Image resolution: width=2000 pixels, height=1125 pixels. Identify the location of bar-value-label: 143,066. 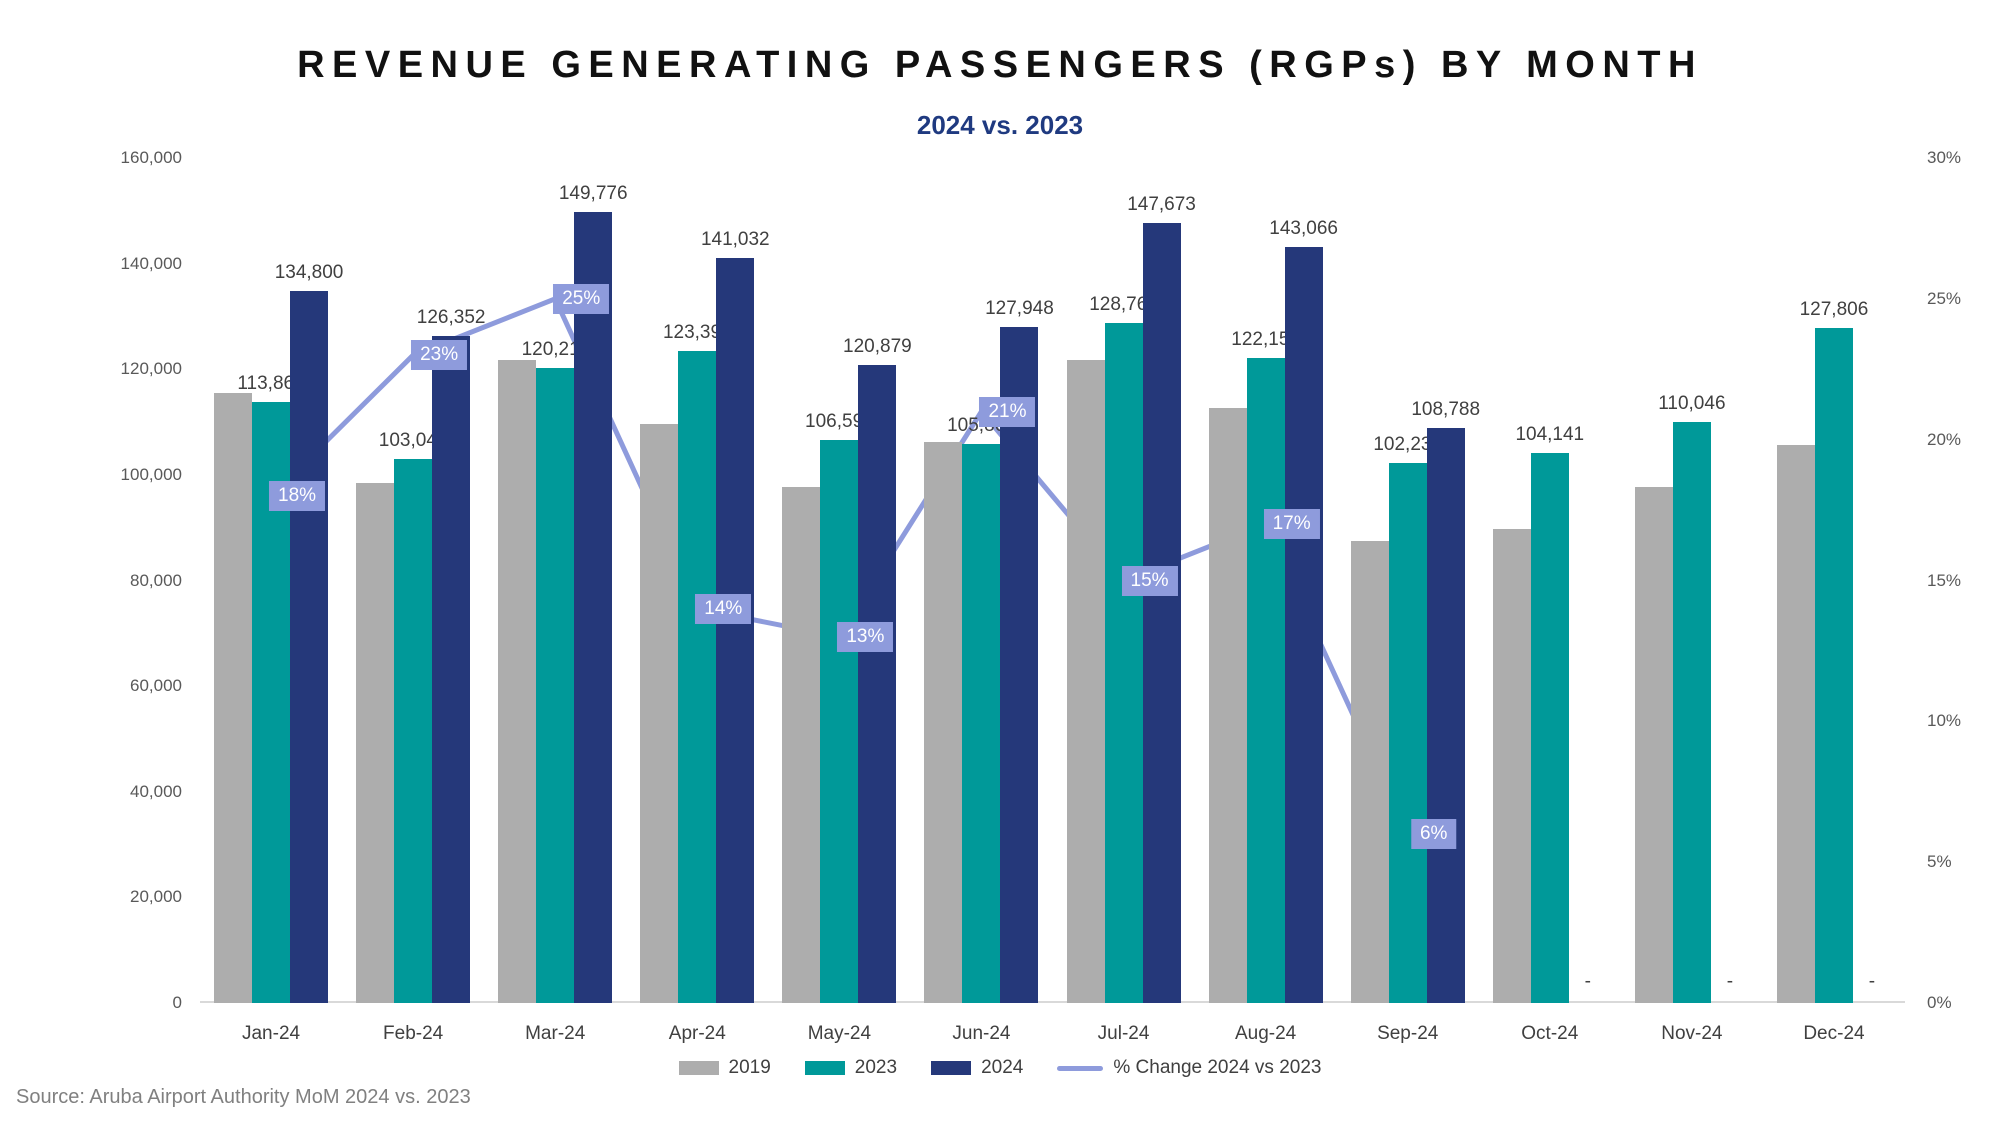
(1303, 229).